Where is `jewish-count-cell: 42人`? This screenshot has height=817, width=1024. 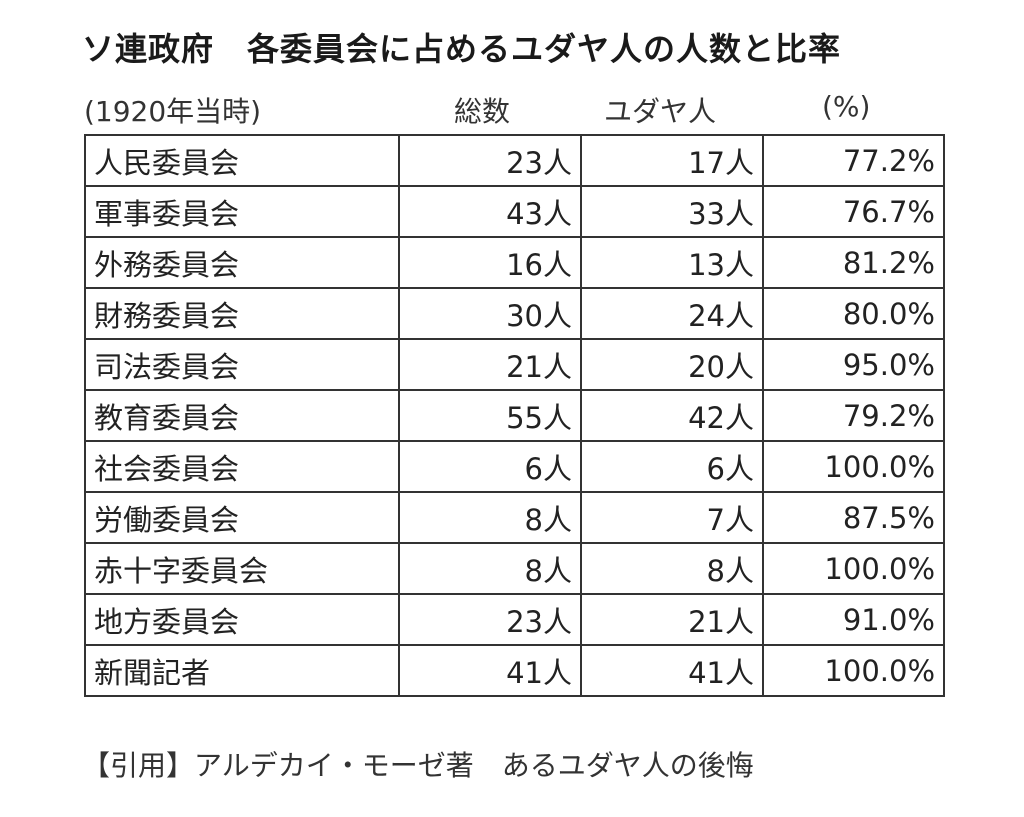
jewish-count-cell: 42人 is located at coordinates (672, 415).